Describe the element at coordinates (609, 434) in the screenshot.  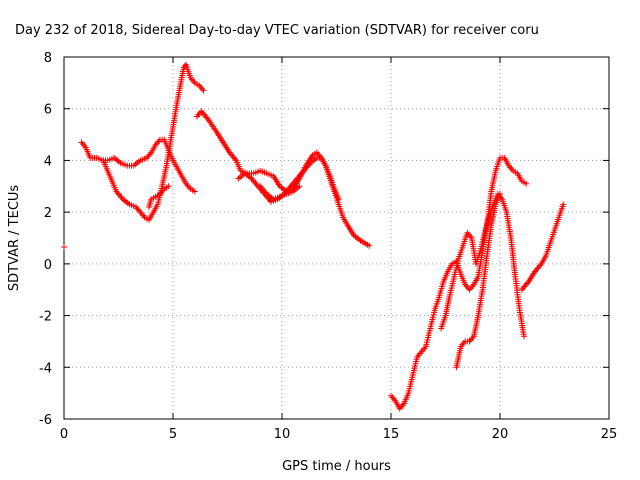
I see `x-tick-label: 25` at that location.